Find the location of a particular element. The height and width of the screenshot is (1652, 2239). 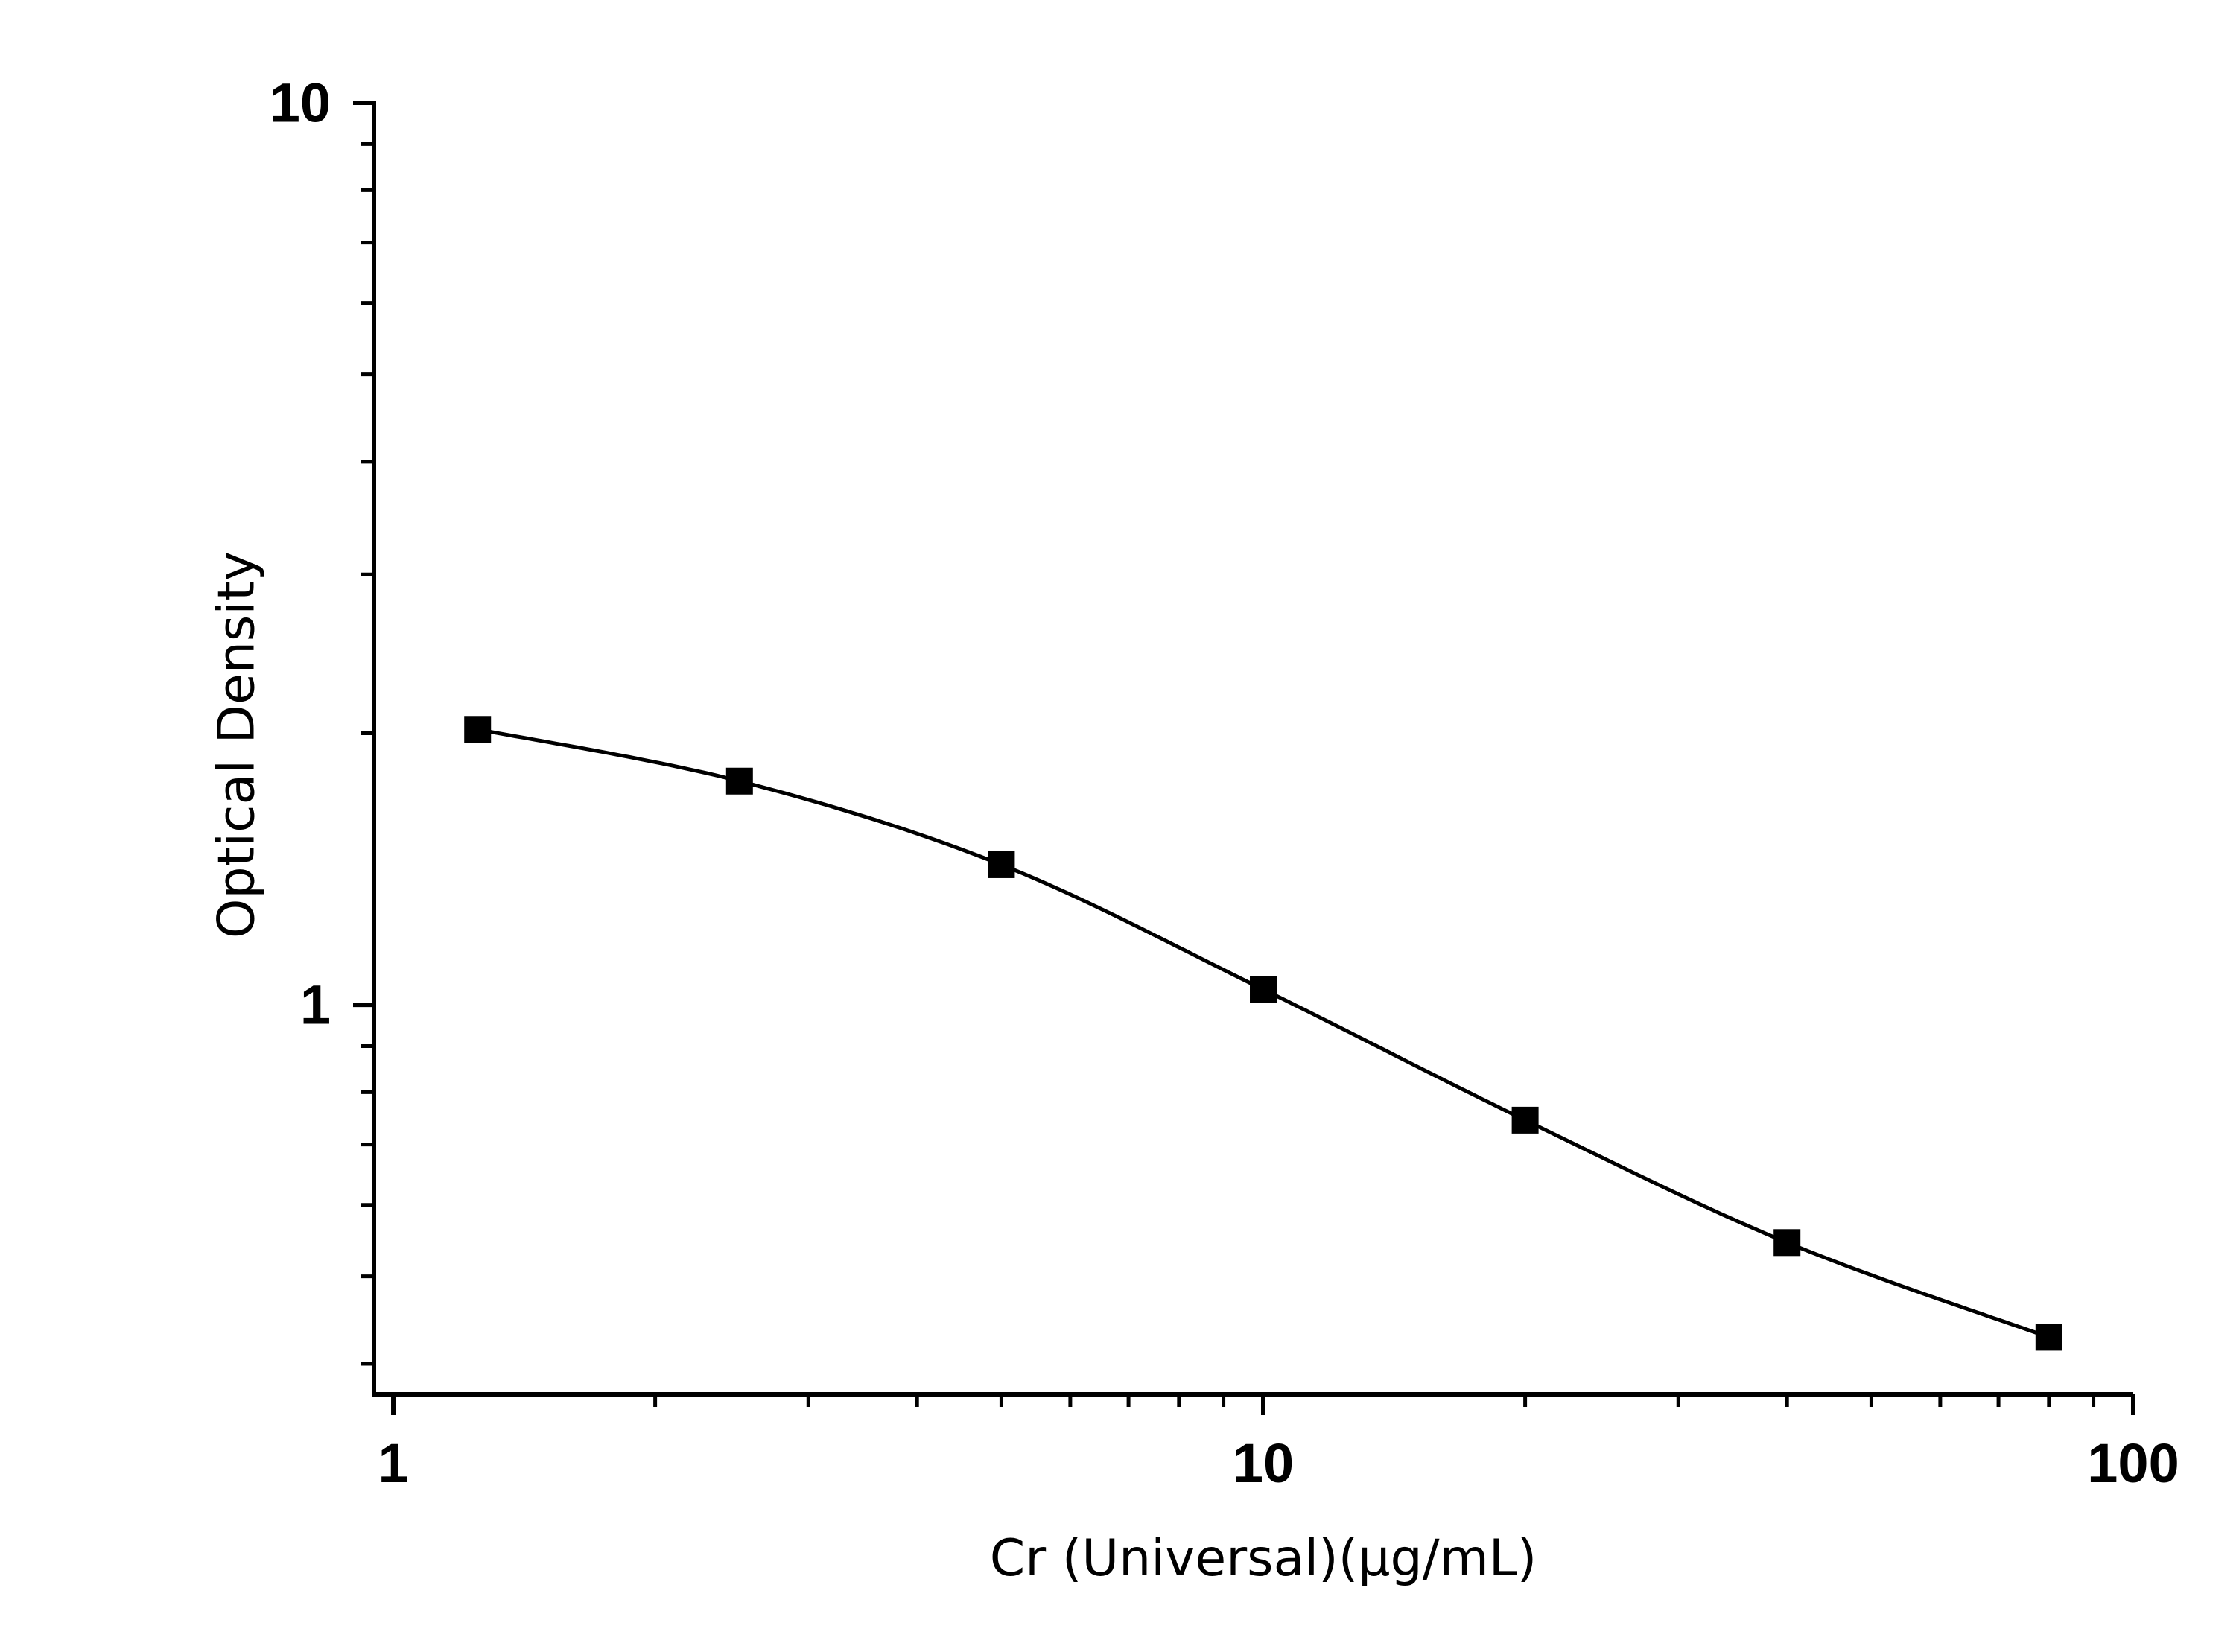

y-tick-label: 1 is located at coordinates (315, 1005).